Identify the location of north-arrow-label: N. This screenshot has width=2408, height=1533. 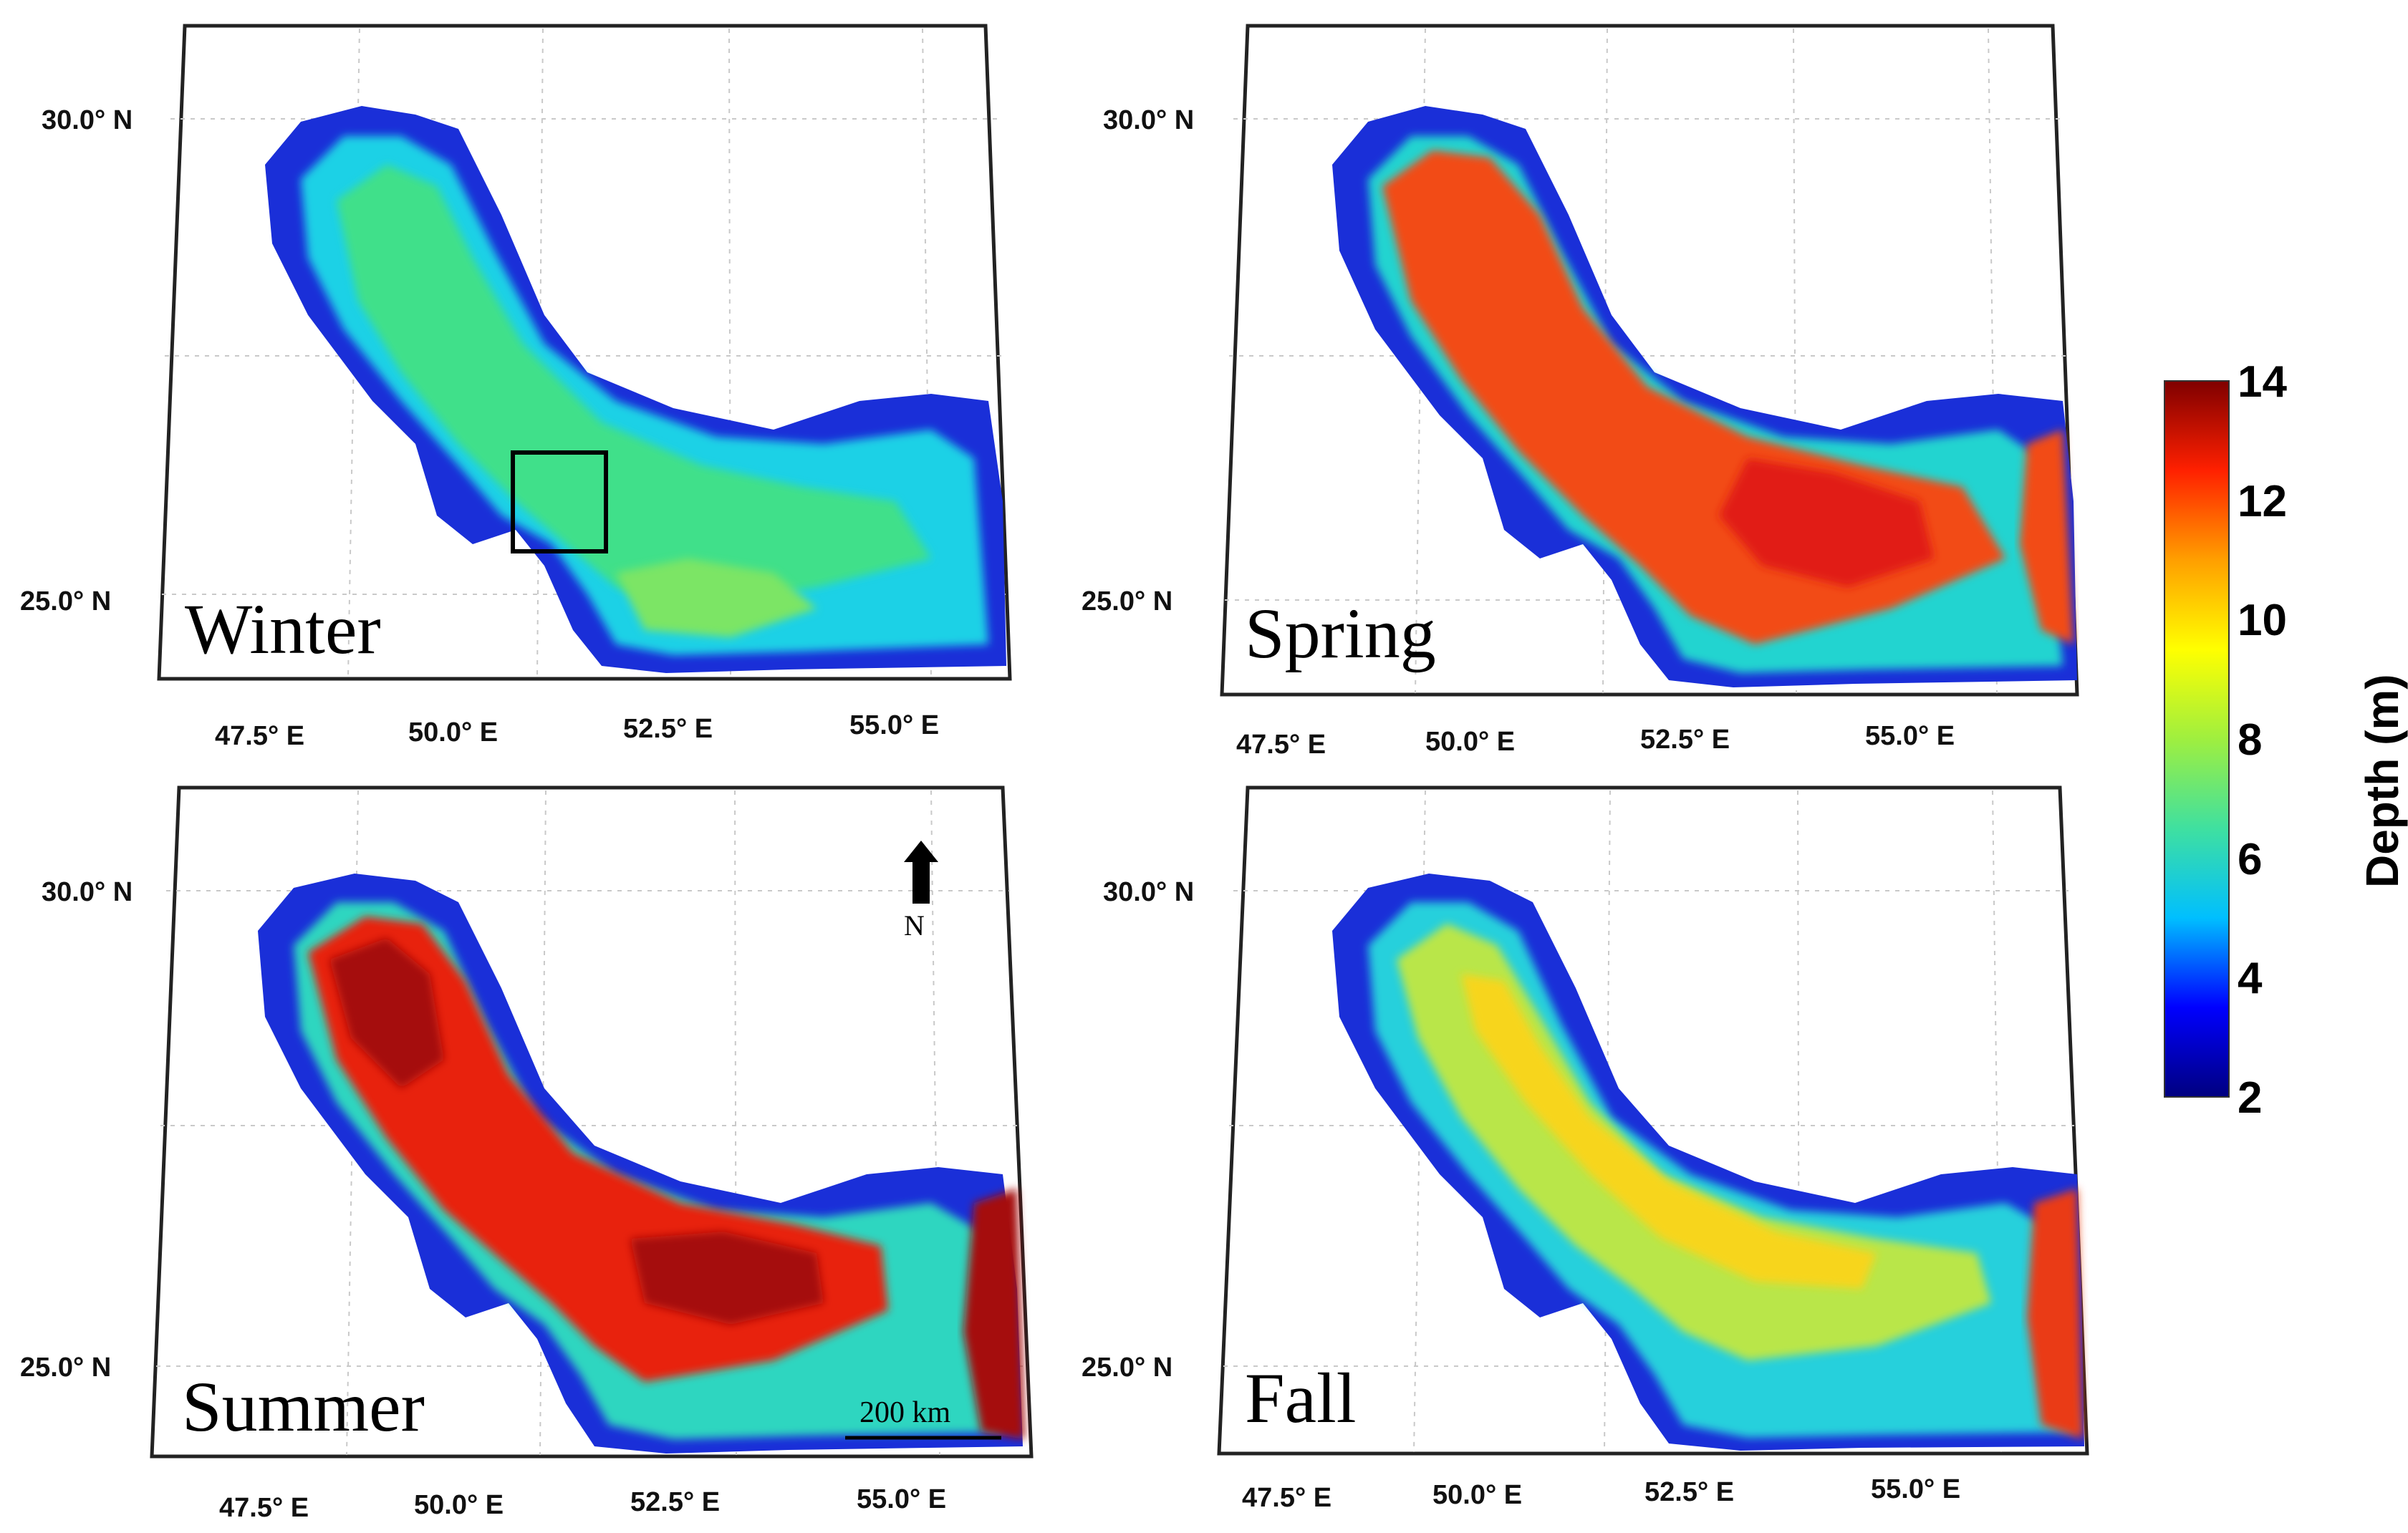
(914, 925).